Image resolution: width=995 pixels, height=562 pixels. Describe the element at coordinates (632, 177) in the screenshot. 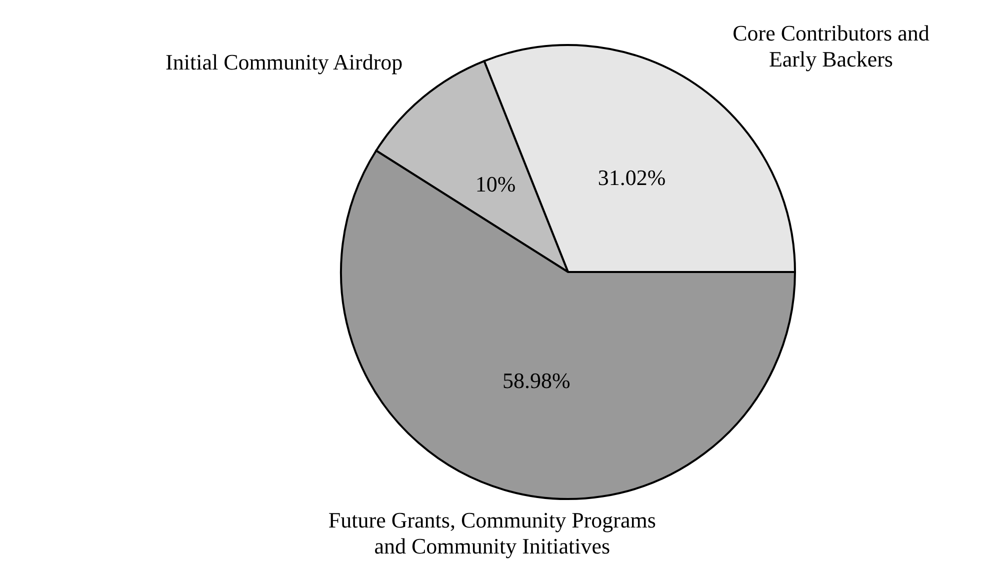

I see `data-label: 31.02%` at that location.